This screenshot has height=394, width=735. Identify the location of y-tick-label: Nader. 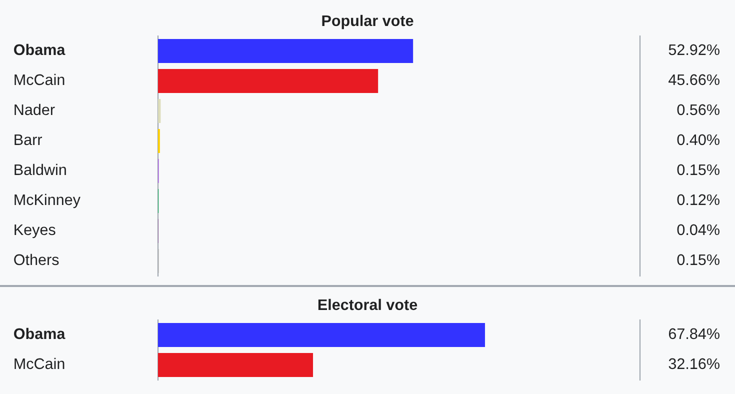
(34, 110).